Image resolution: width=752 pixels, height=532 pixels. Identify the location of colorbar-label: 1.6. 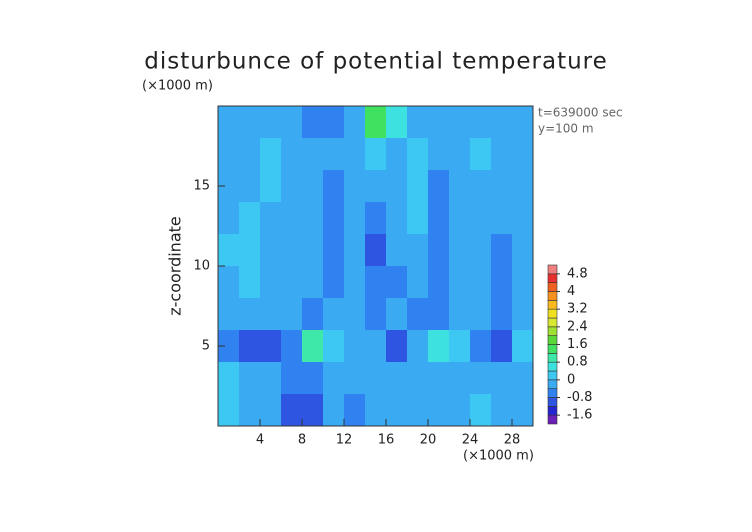
(577, 344).